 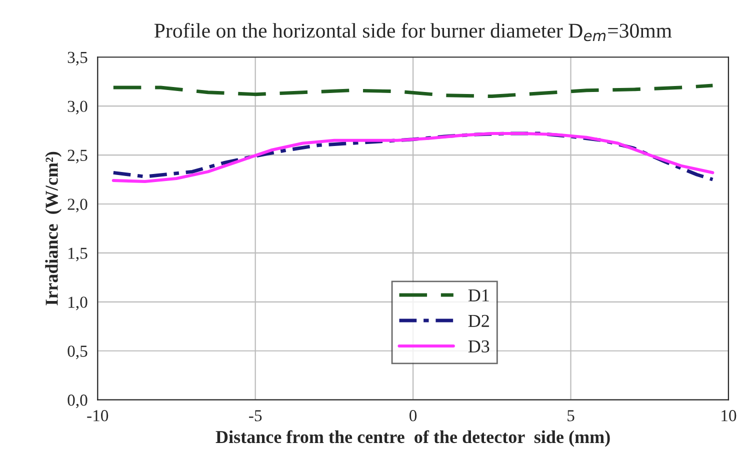 I want to click on y-tick-label: 1,0, so click(x=78, y=303).